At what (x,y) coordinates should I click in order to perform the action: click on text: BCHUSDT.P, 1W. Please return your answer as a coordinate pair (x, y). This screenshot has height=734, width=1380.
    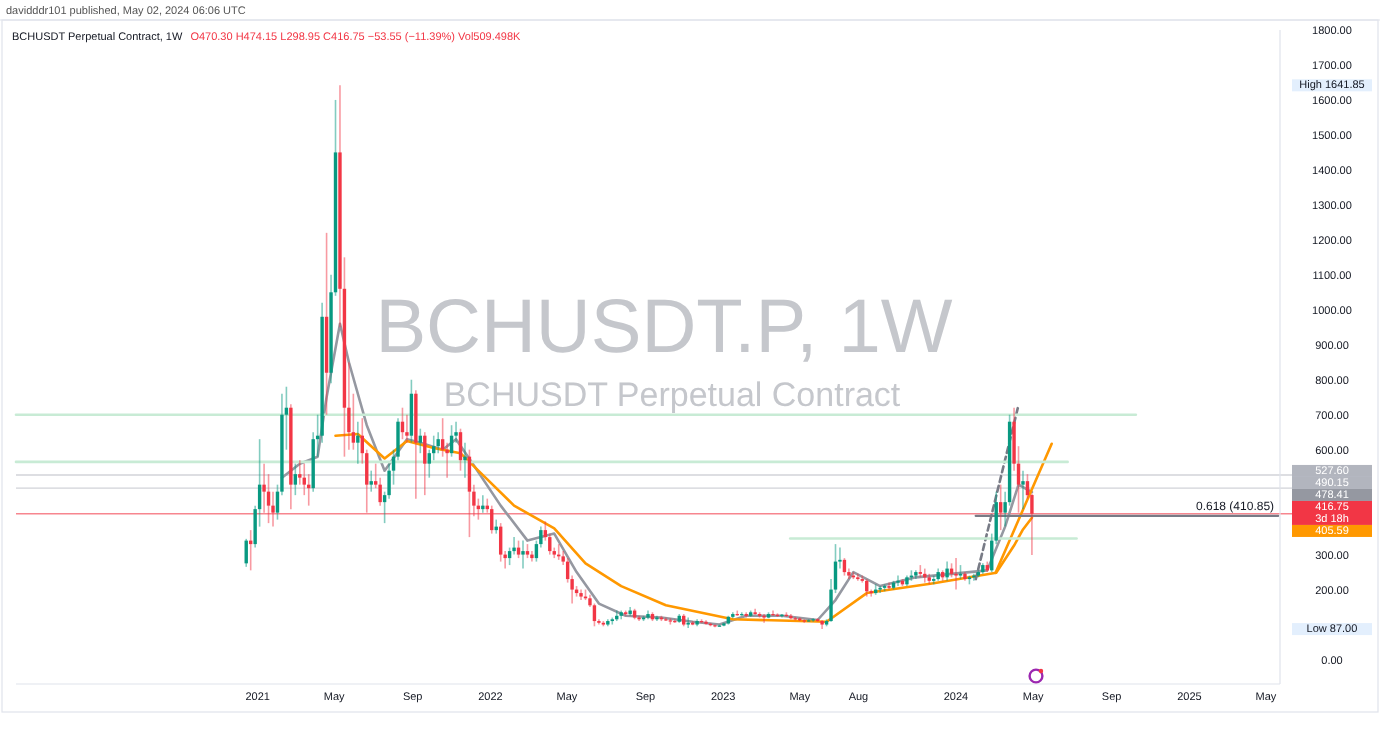
    Looking at the image, I should click on (664, 328).